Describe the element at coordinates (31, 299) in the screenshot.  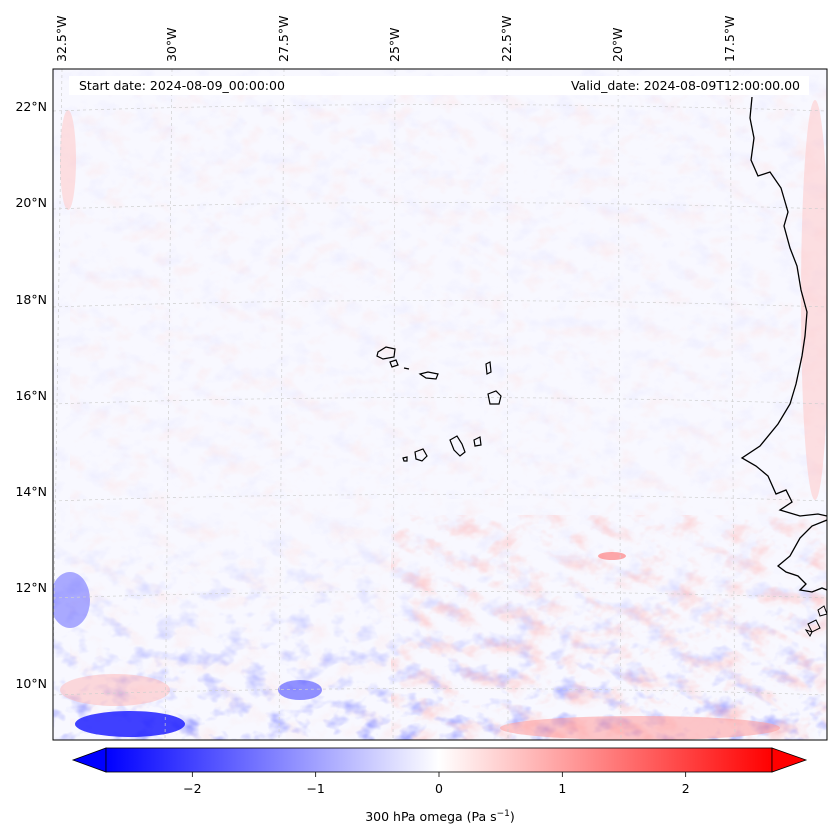
I see `lat-label: 18°N` at that location.